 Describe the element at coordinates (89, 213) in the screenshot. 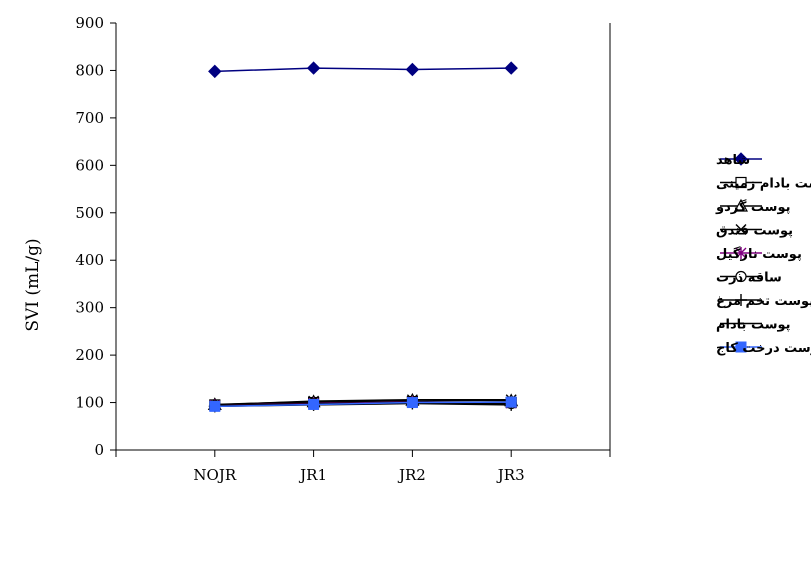

I see `y-tick-label: 500` at that location.